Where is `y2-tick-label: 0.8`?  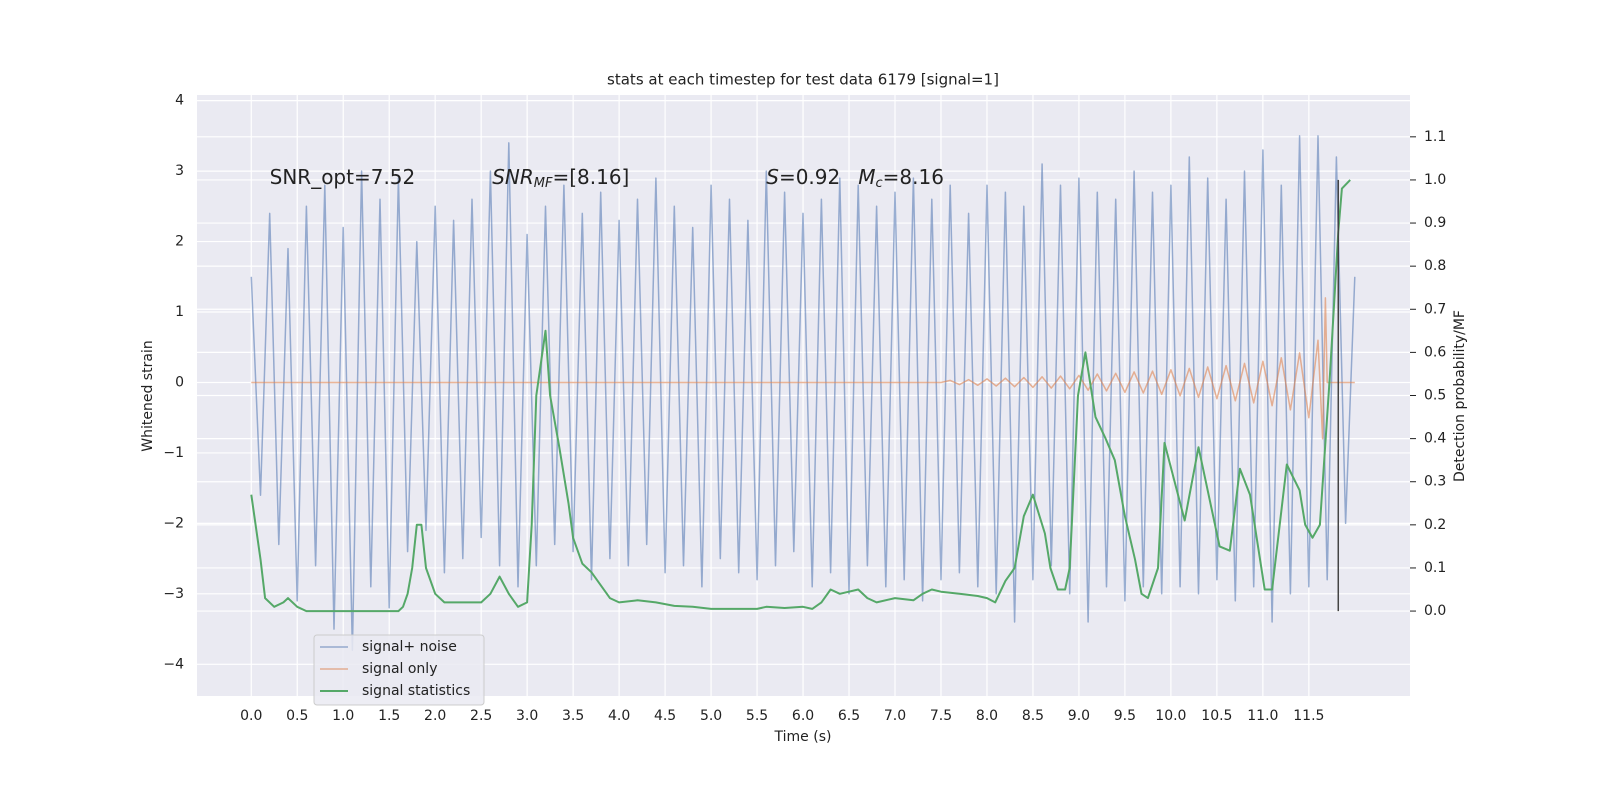 y2-tick-label: 0.8 is located at coordinates (1435, 266).